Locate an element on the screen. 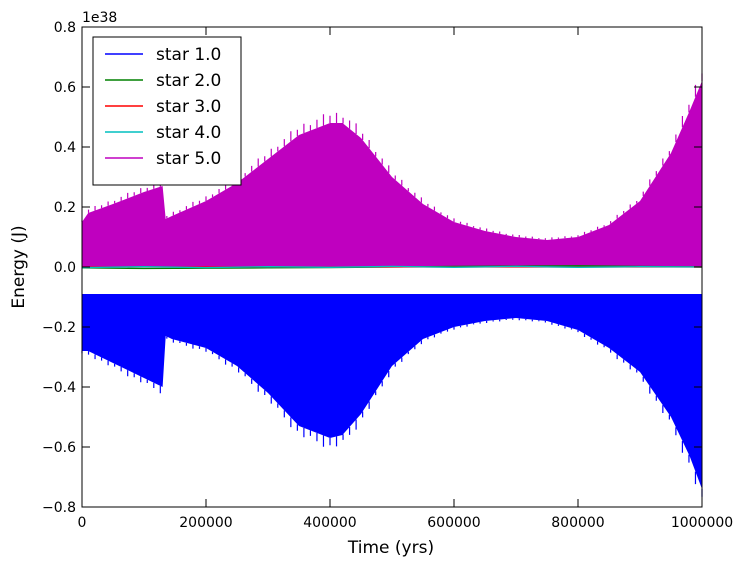 This screenshot has height=567, width=749. legend-entry: star 3.0 is located at coordinates (188, 107).